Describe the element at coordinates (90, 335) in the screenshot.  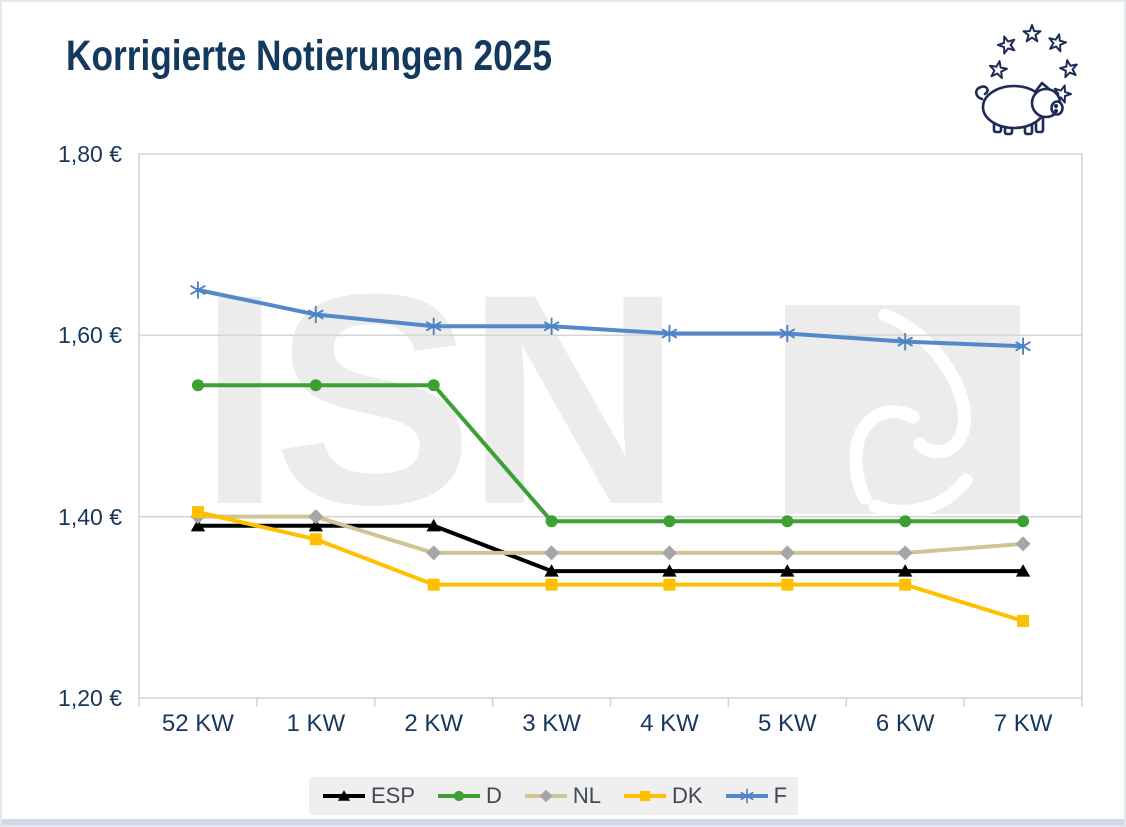
I see `y-tick-label: 1,60 €` at that location.